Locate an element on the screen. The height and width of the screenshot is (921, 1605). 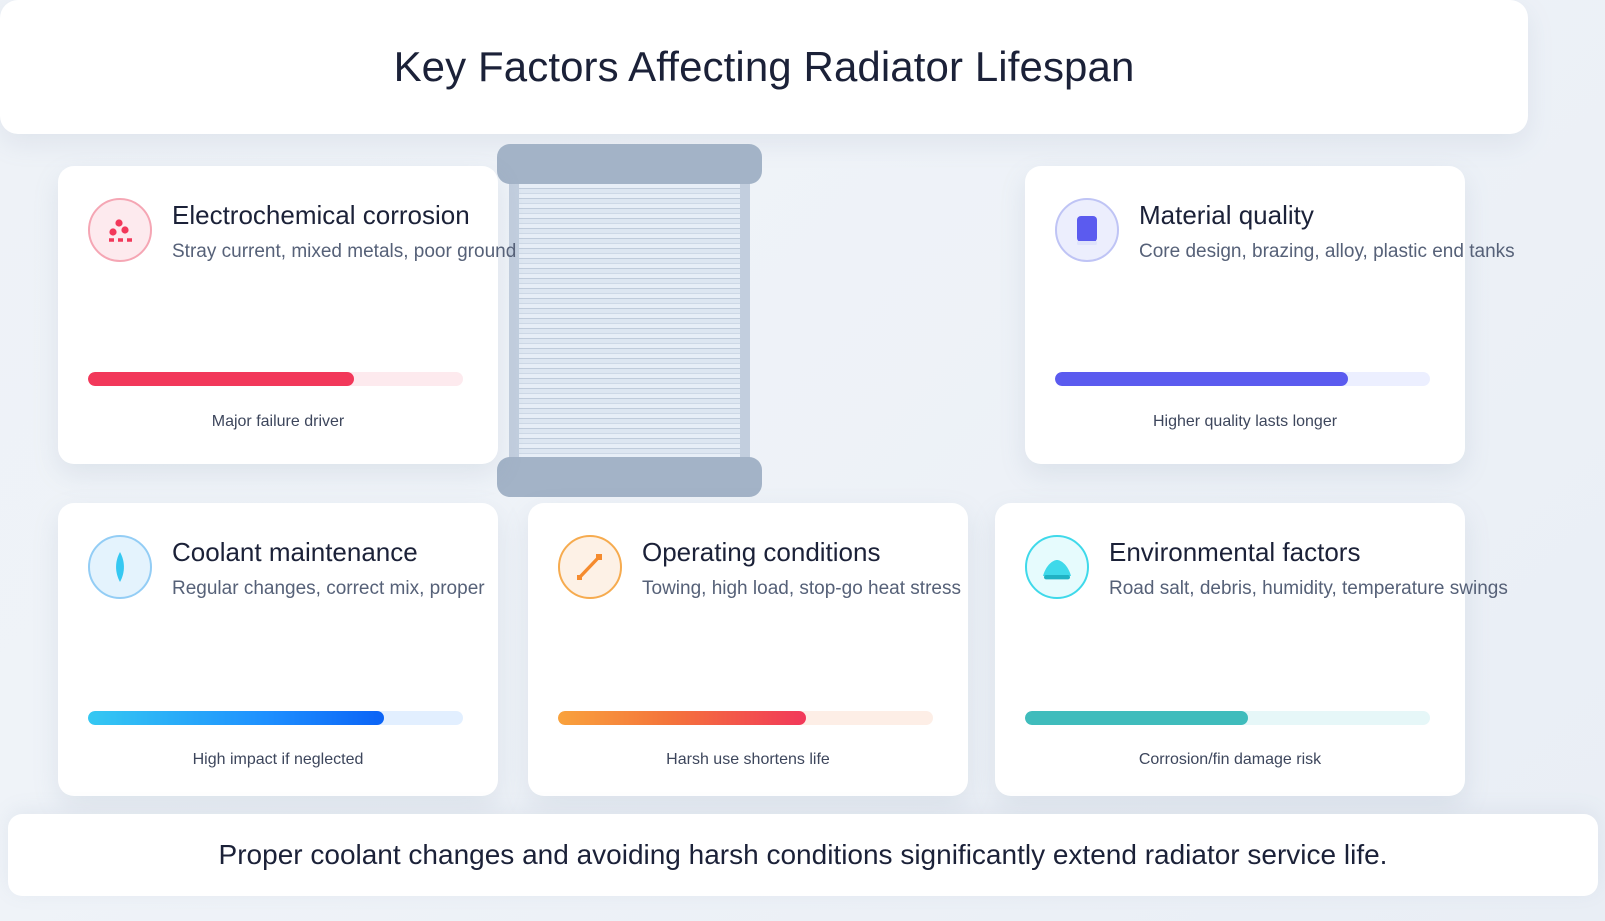
environment-hill-icon is located at coordinates (1057, 567).